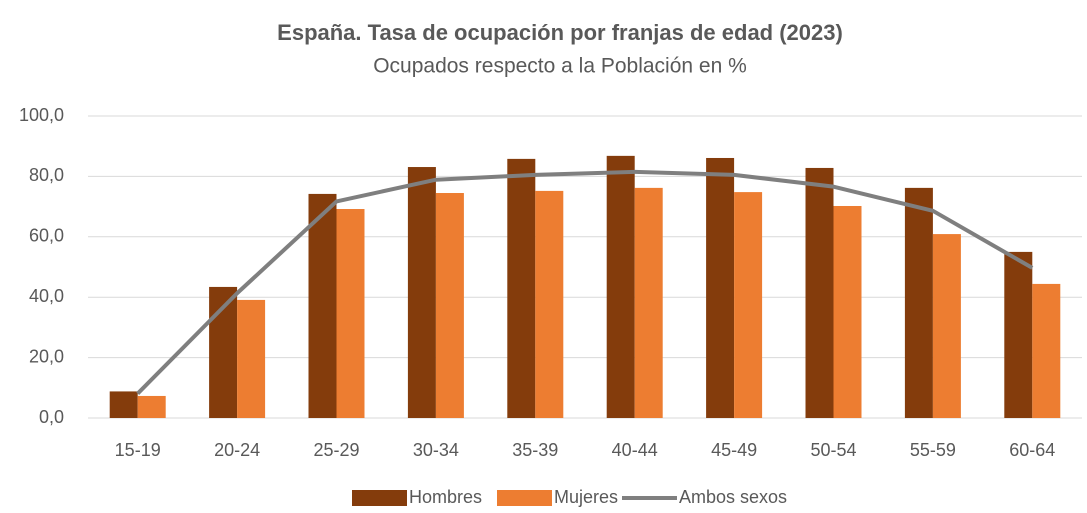  Describe the element at coordinates (336, 450) in the screenshot. I see `x-tick-label: 25-29` at that location.